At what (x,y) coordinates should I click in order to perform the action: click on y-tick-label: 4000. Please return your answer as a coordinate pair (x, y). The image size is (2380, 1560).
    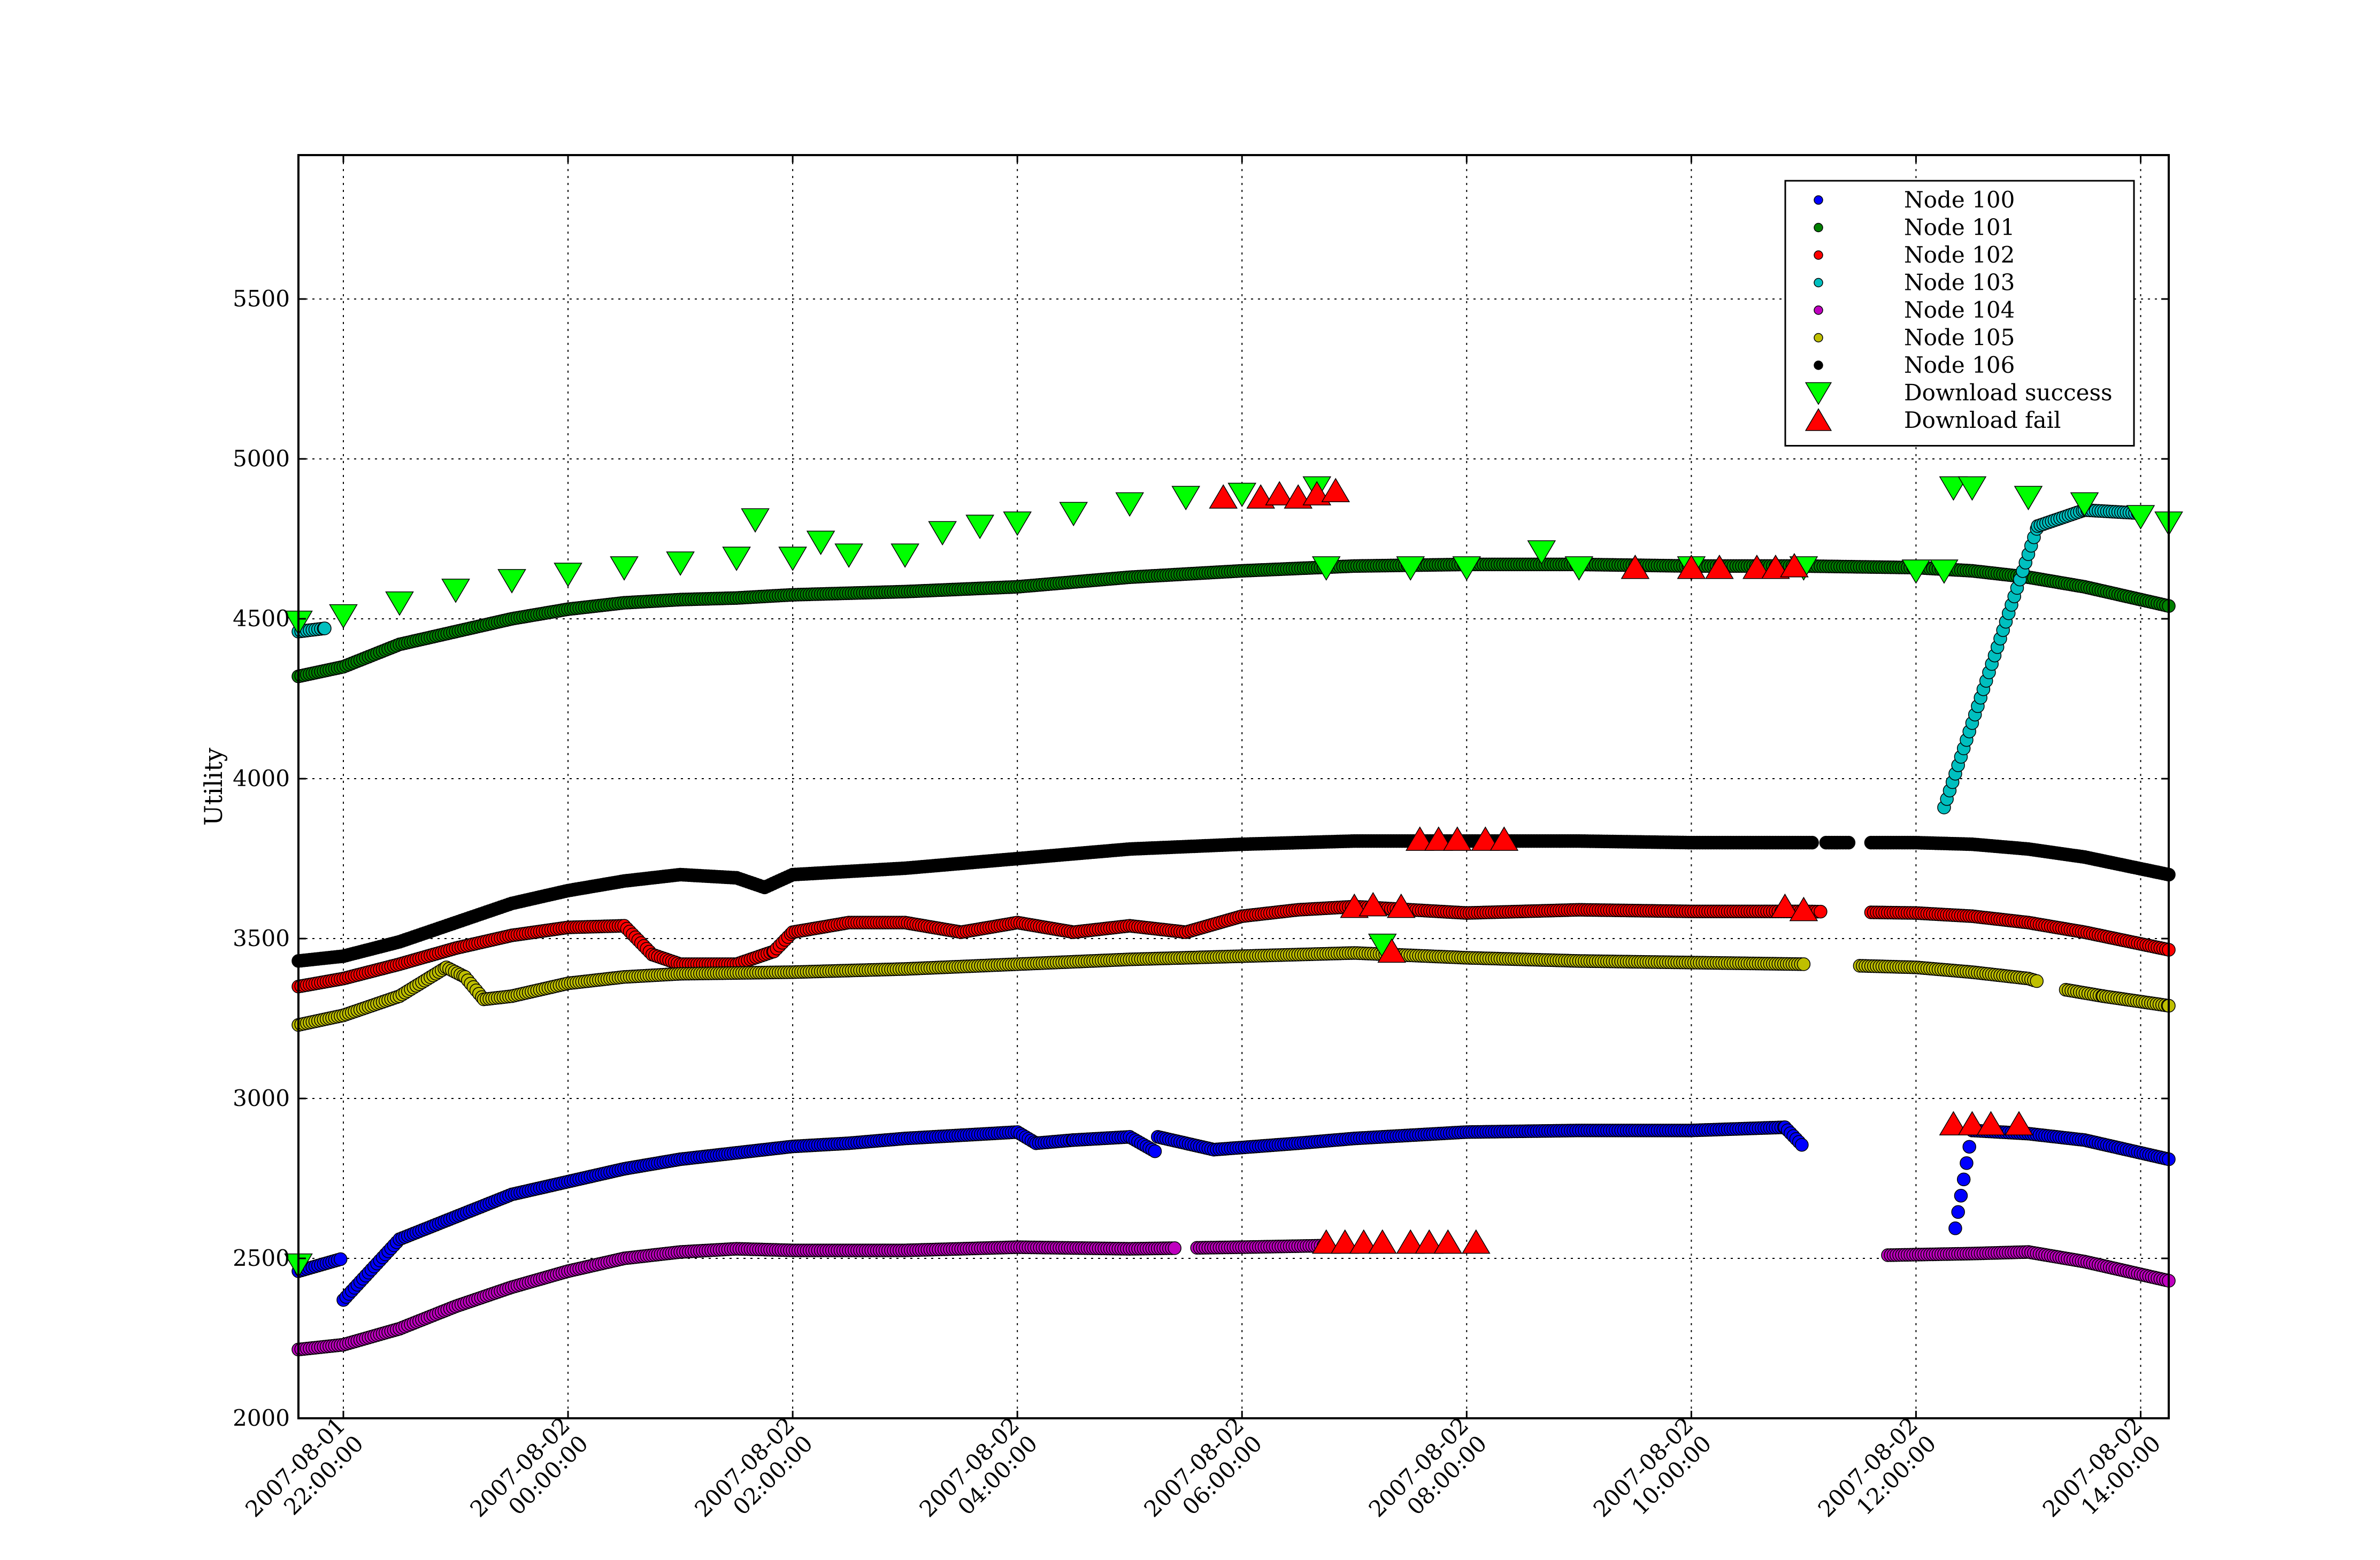
    Looking at the image, I should click on (261, 778).